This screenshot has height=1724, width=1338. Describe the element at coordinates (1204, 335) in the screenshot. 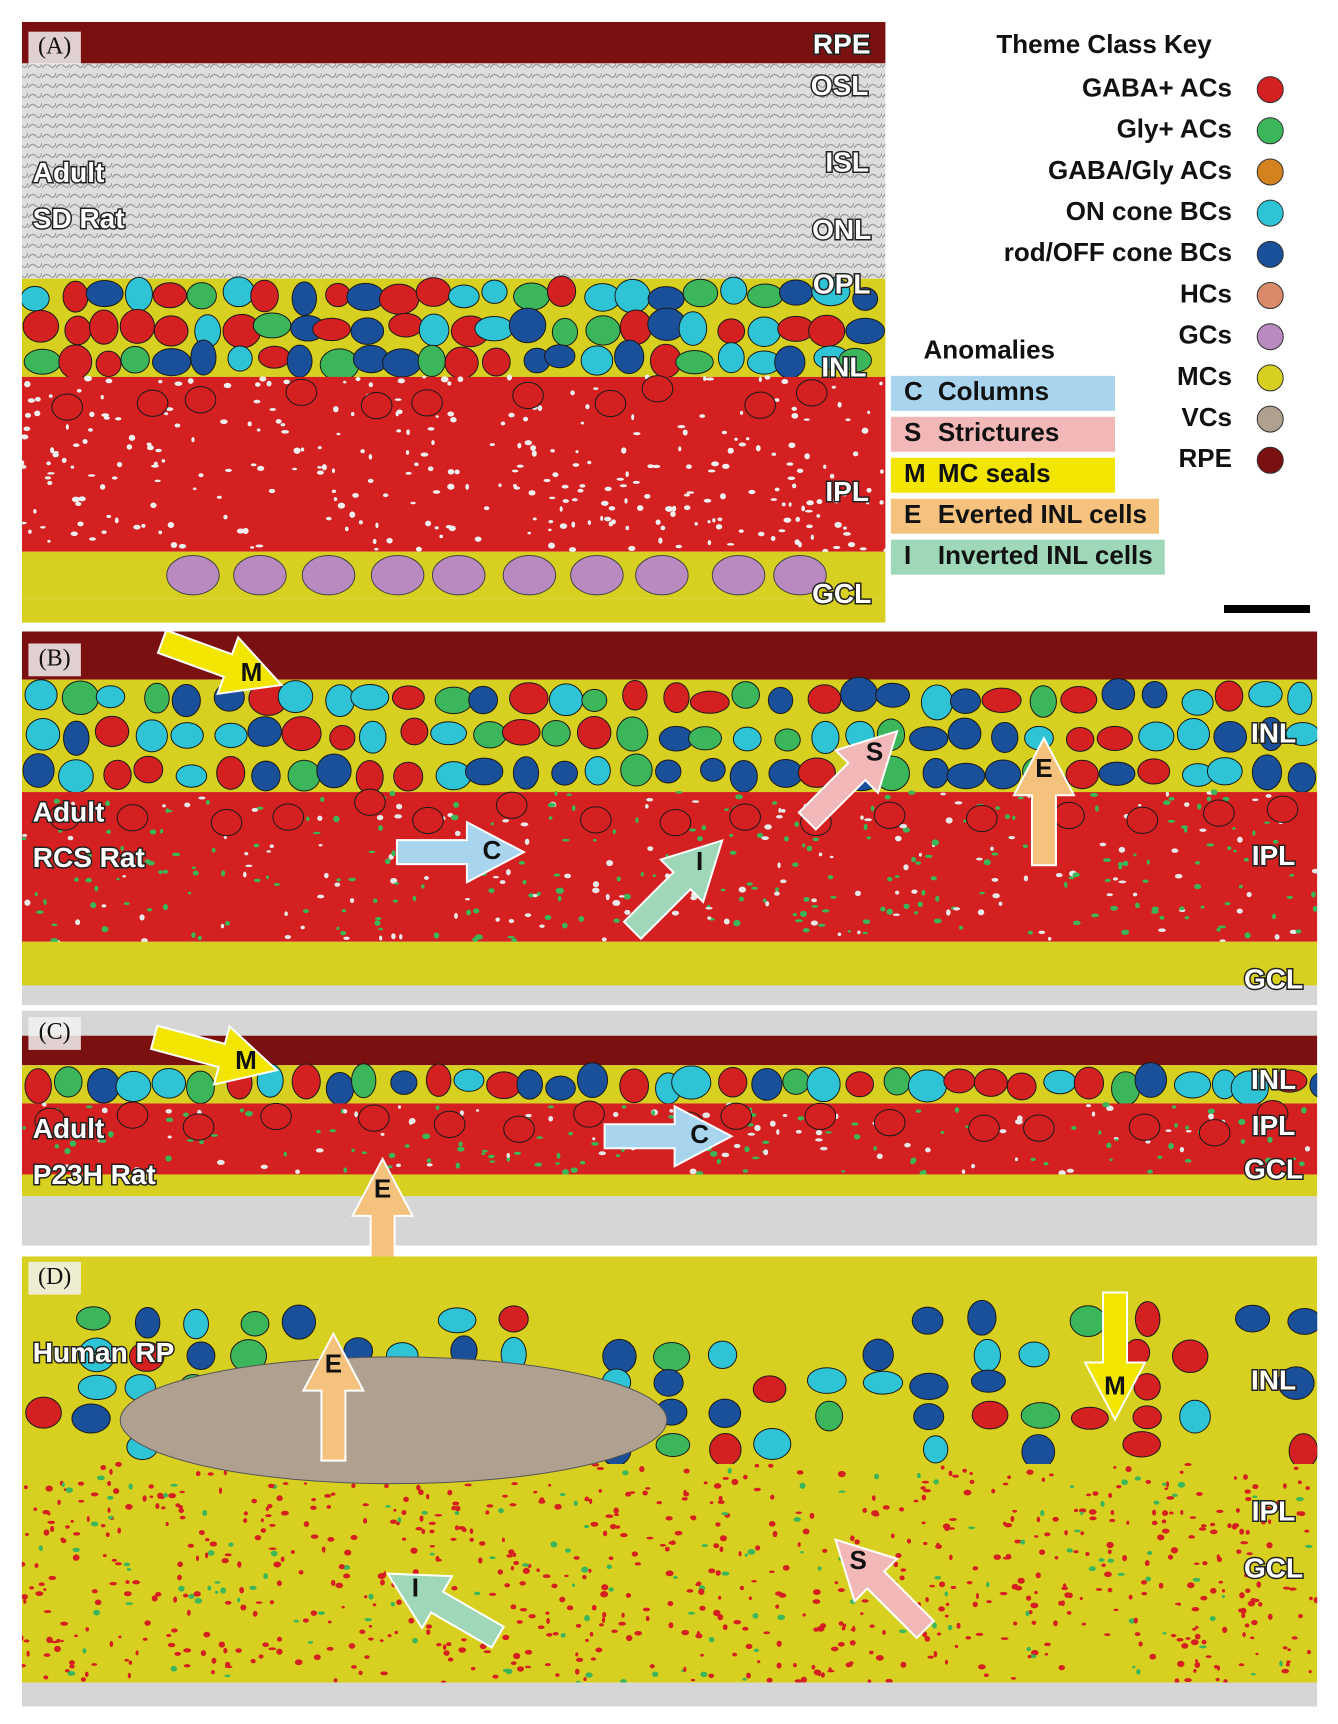

I see `legend-label: GCs` at that location.